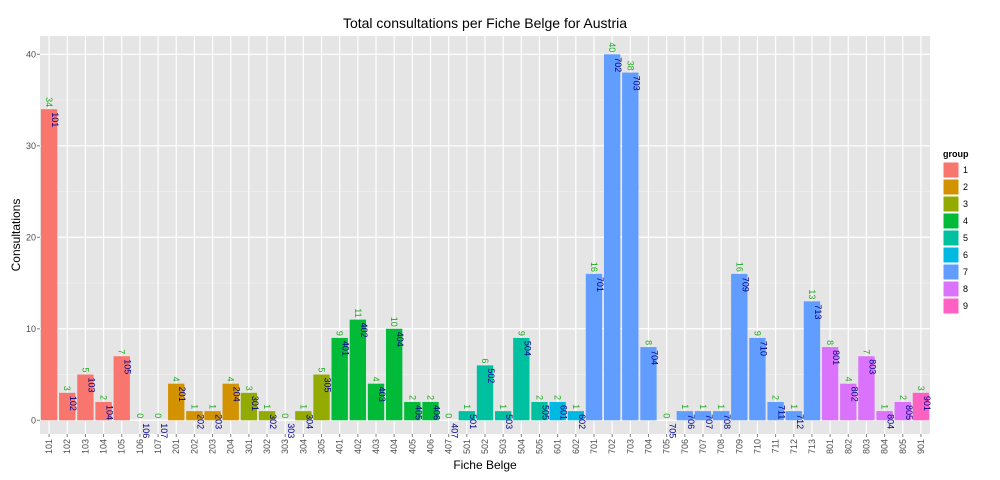 The height and width of the screenshot is (480, 1000). Describe the element at coordinates (721, 446) in the screenshot. I see `x-tick-label: 708` at that location.